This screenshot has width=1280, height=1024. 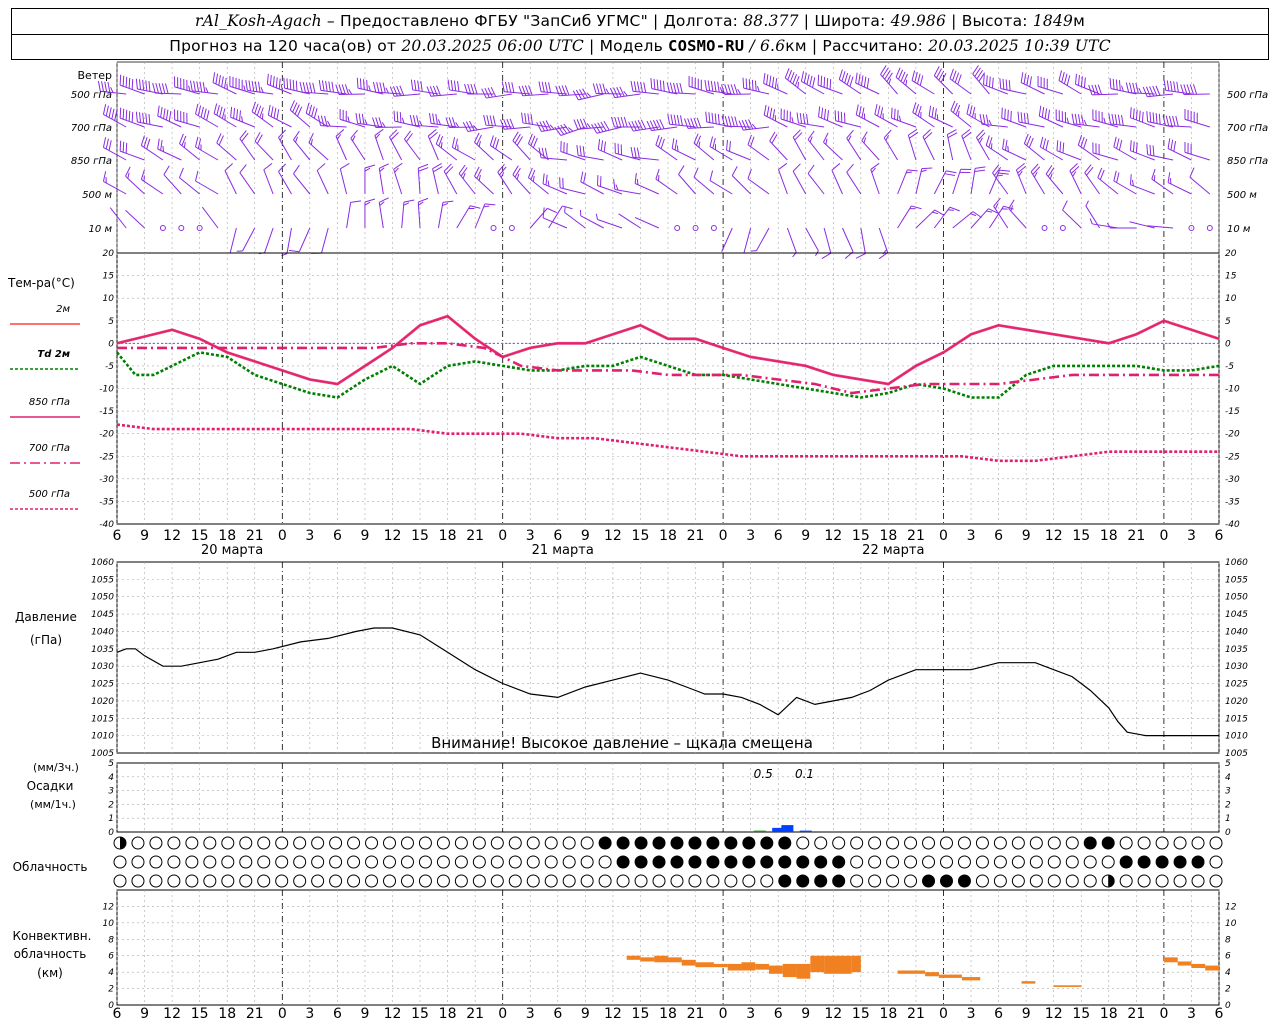 What do you see at coordinates (1239, 229) in the screenshot?
I see `wind-level-label-right: 10 м` at bounding box center [1239, 229].